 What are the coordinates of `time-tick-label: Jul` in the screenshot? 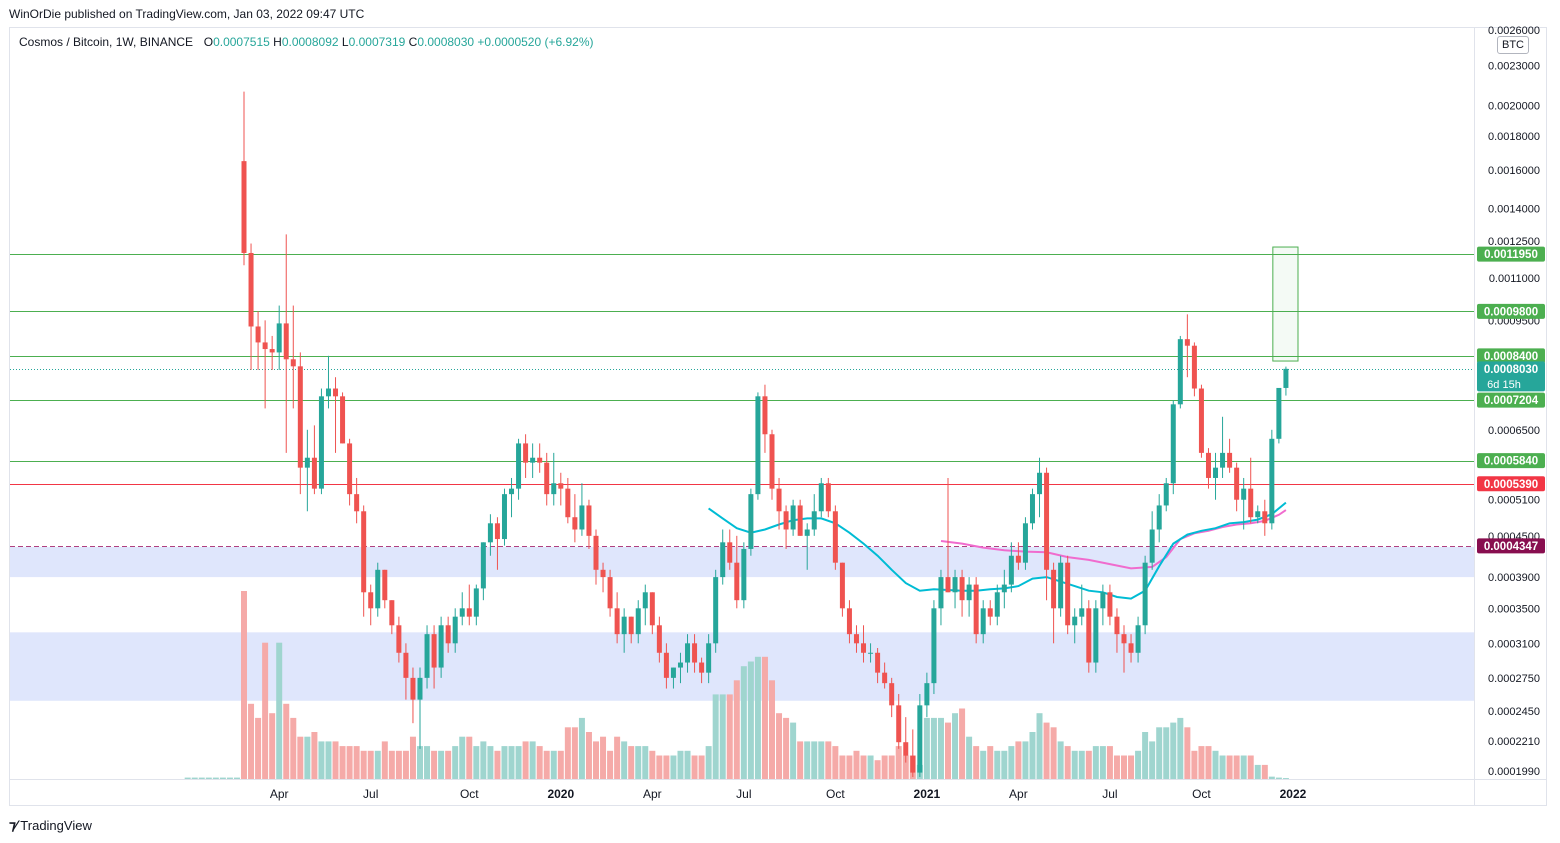 It's located at (1109, 794).